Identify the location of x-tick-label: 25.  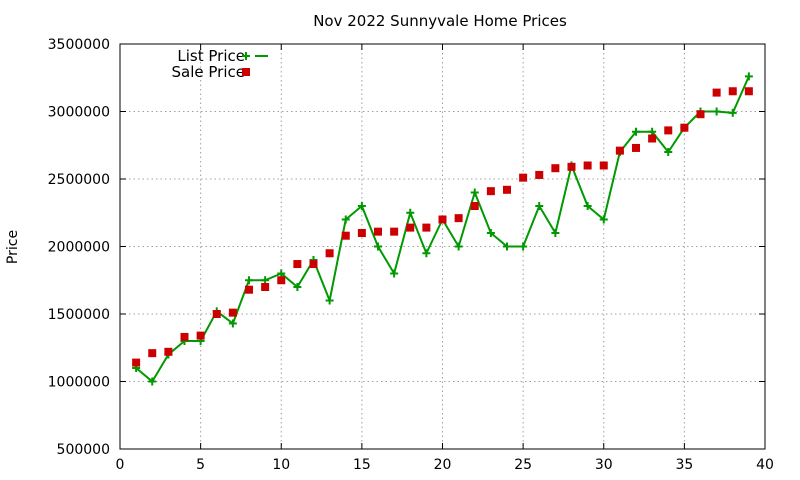
(523, 465).